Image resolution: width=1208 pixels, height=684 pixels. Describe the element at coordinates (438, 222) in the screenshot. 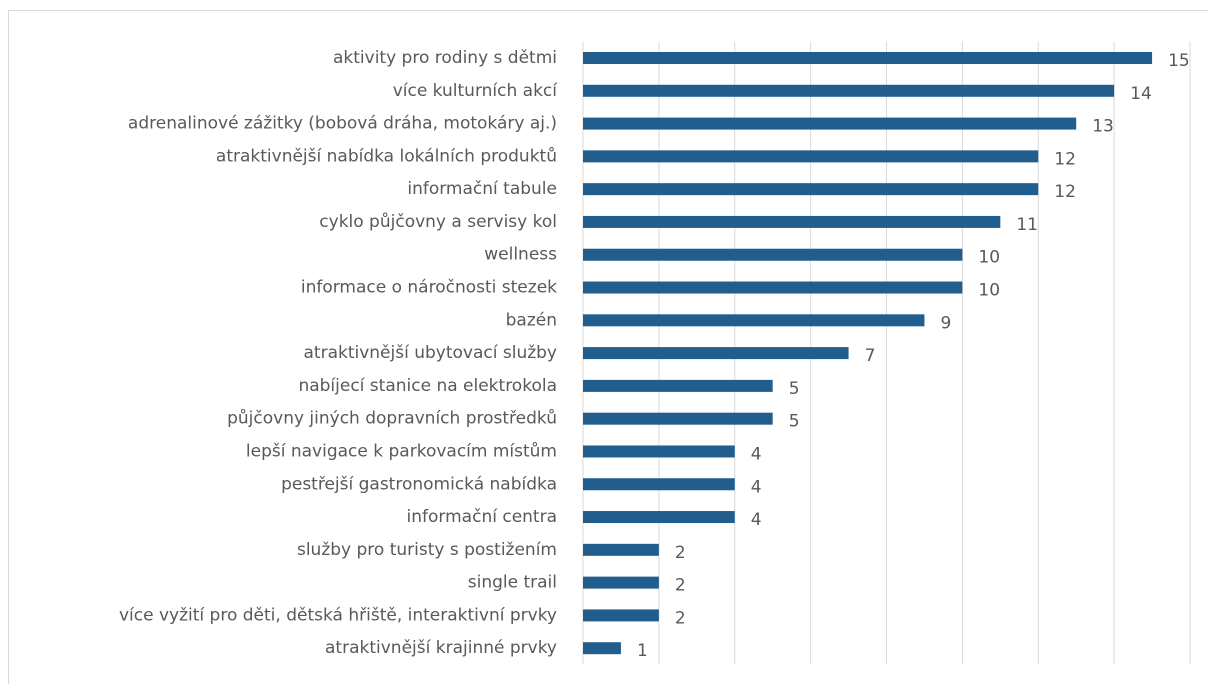

I see `category-label: cyklo půjčovny a servisy kol` at that location.